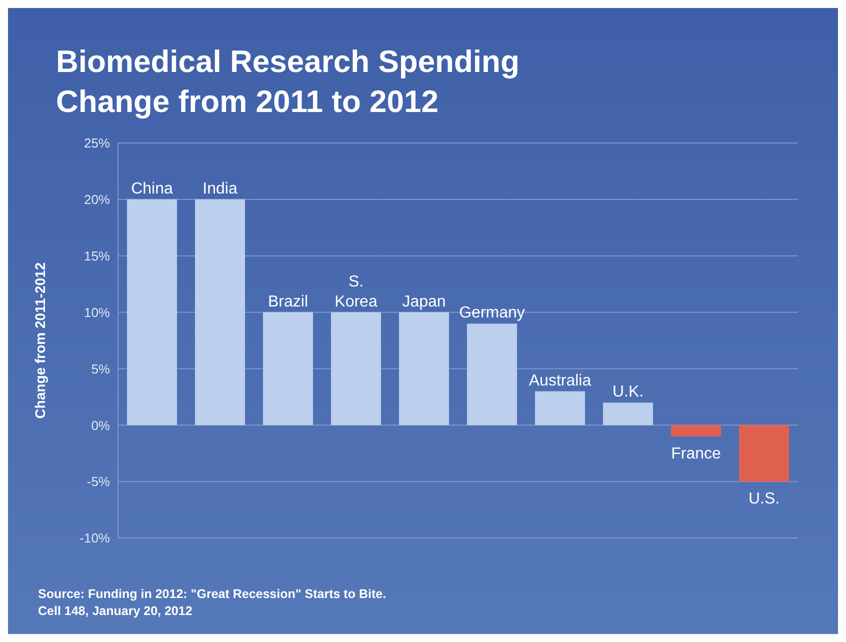 This screenshot has width=846, height=642. What do you see at coordinates (764, 499) in the screenshot?
I see `x-tick-label: U.S.` at bounding box center [764, 499].